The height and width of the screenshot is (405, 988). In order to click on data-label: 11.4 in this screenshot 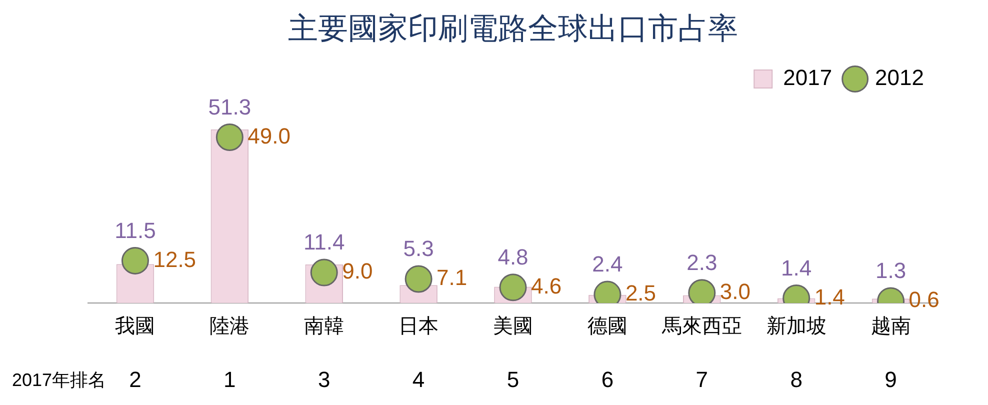, I will do `click(324, 242)`.